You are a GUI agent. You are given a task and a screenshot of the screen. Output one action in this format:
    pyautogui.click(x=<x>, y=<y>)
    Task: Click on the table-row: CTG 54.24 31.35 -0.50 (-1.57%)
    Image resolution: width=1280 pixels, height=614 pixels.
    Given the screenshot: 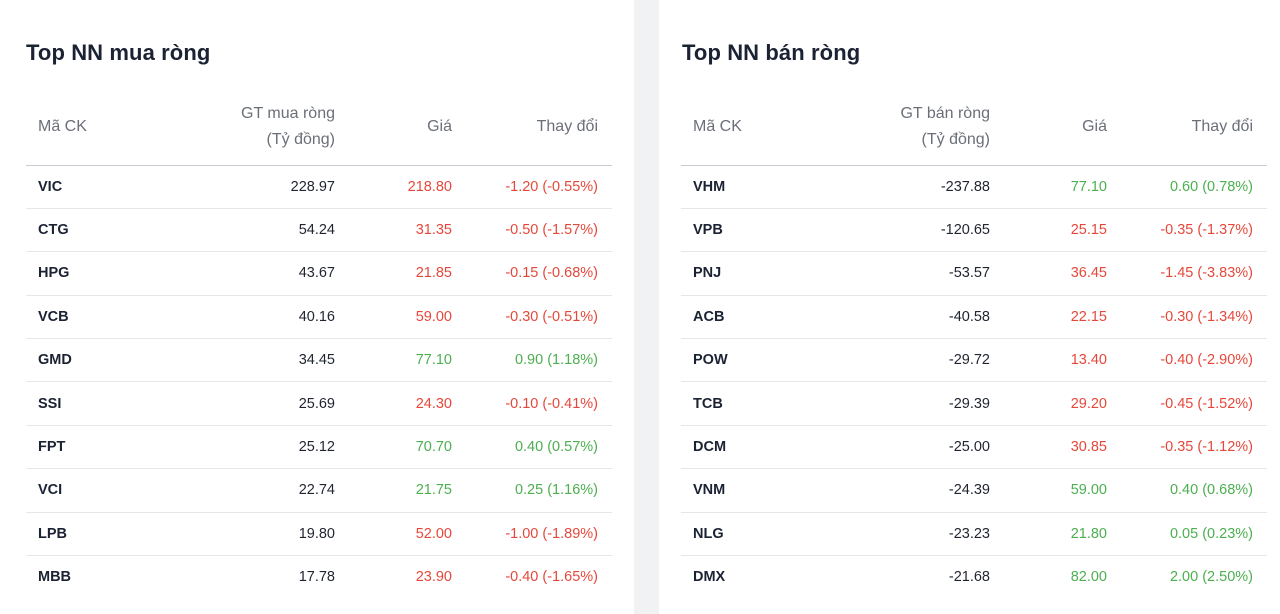 What is the action you would take?
    pyautogui.click(x=319, y=230)
    